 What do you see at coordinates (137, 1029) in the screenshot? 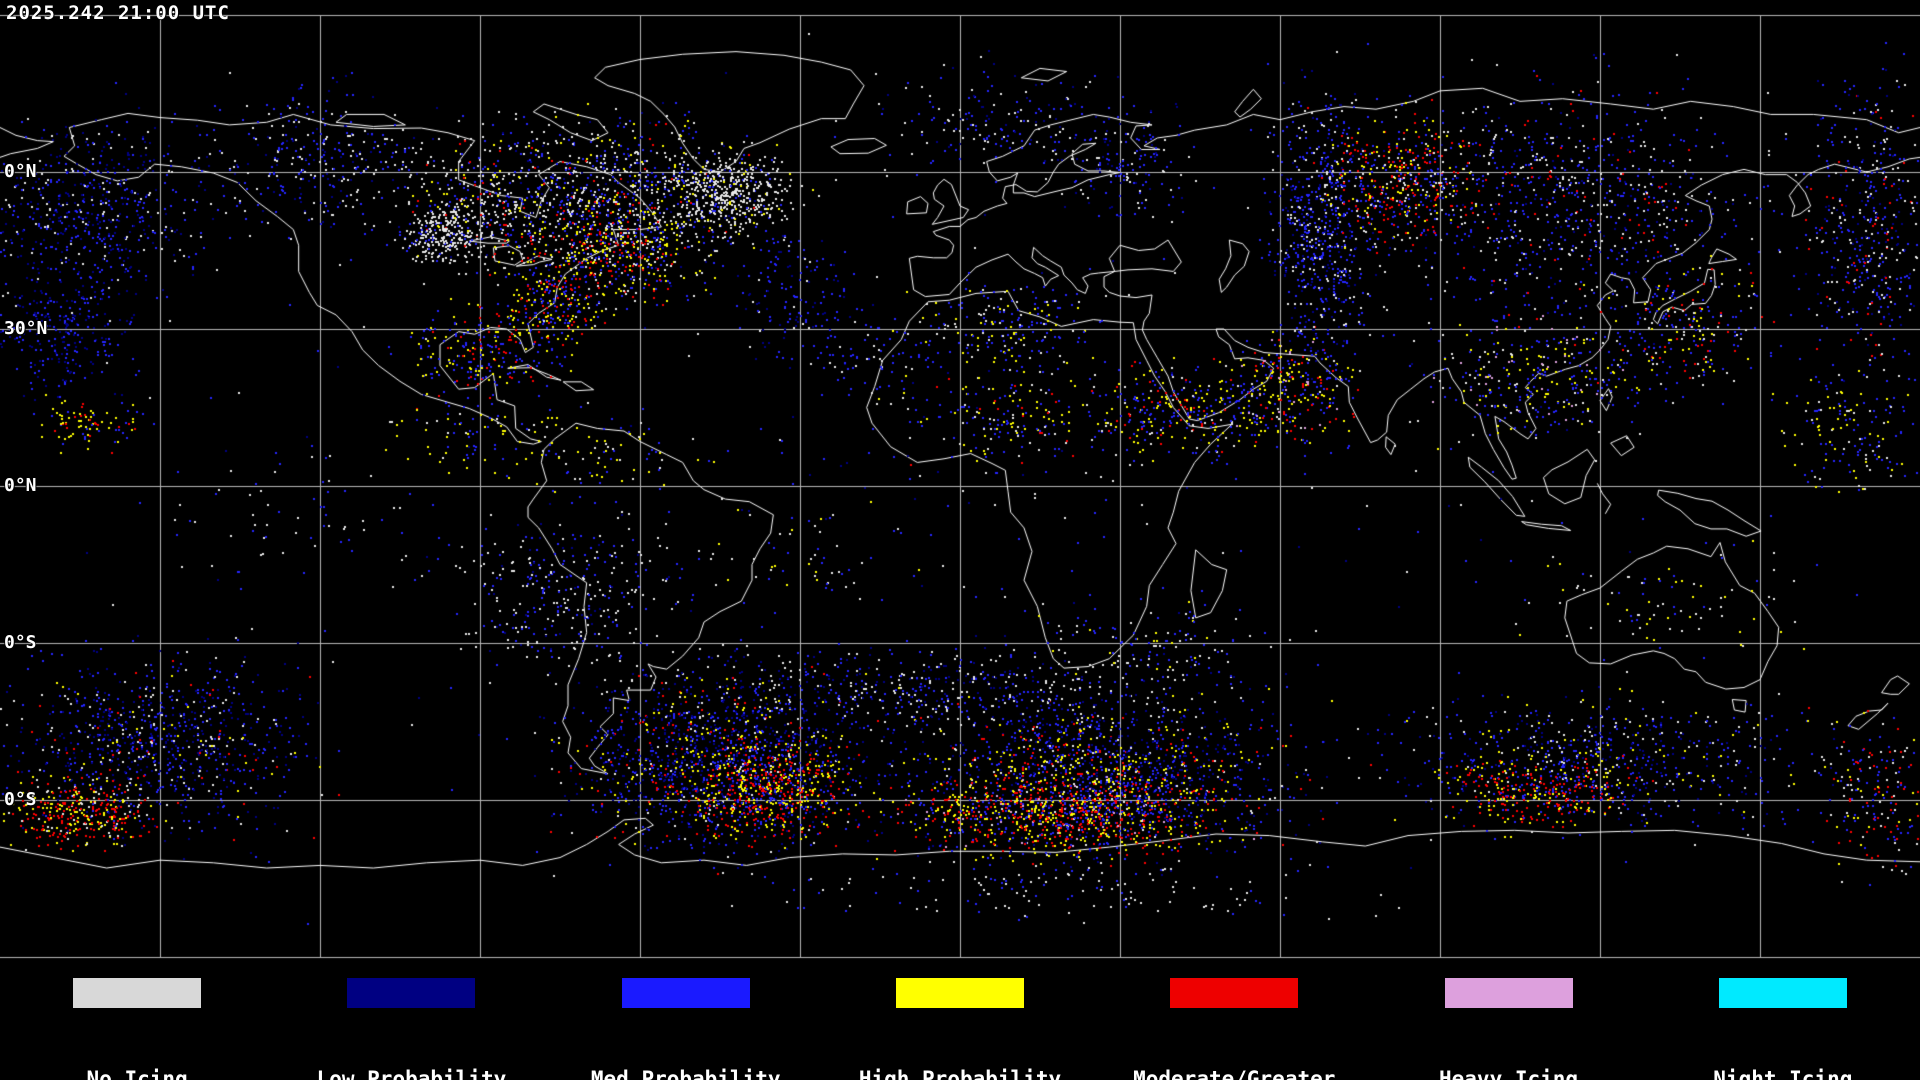
I see `legend-item-no-icing: No IcingRetrieval` at bounding box center [137, 1029].